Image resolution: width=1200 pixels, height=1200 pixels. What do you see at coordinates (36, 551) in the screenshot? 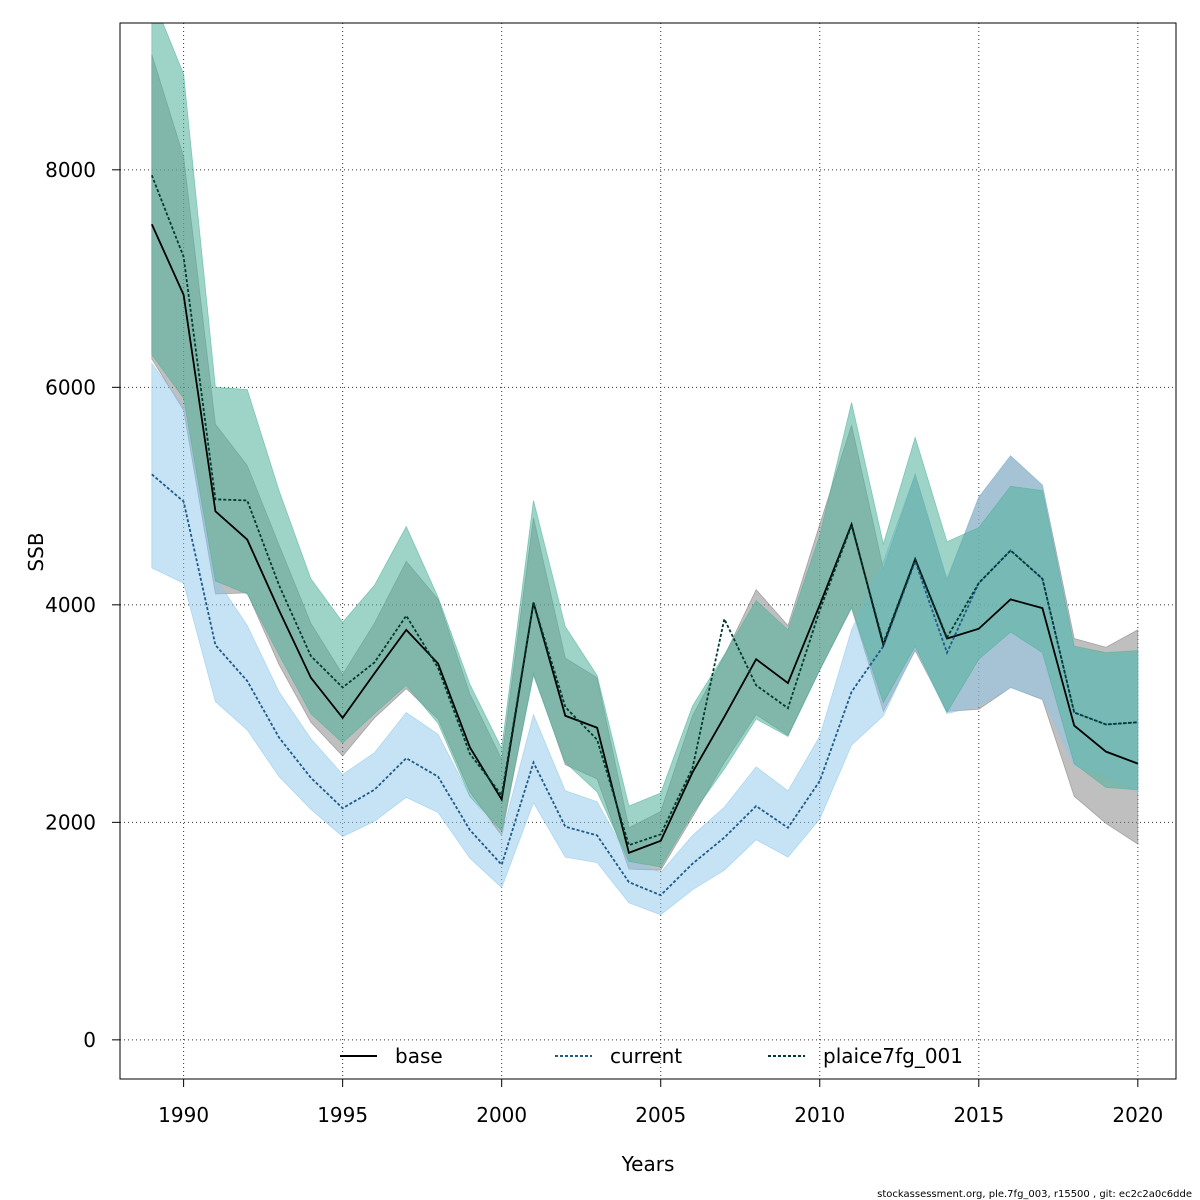
I see `y-axis-title: SSB` at bounding box center [36, 551].